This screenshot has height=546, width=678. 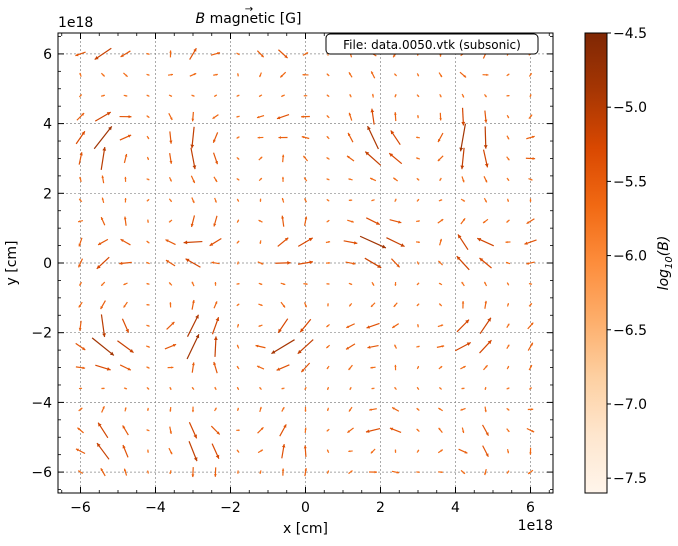 What do you see at coordinates (253, 19) in the screenshot?
I see `title-rest: magnetic [G]` at bounding box center [253, 19].